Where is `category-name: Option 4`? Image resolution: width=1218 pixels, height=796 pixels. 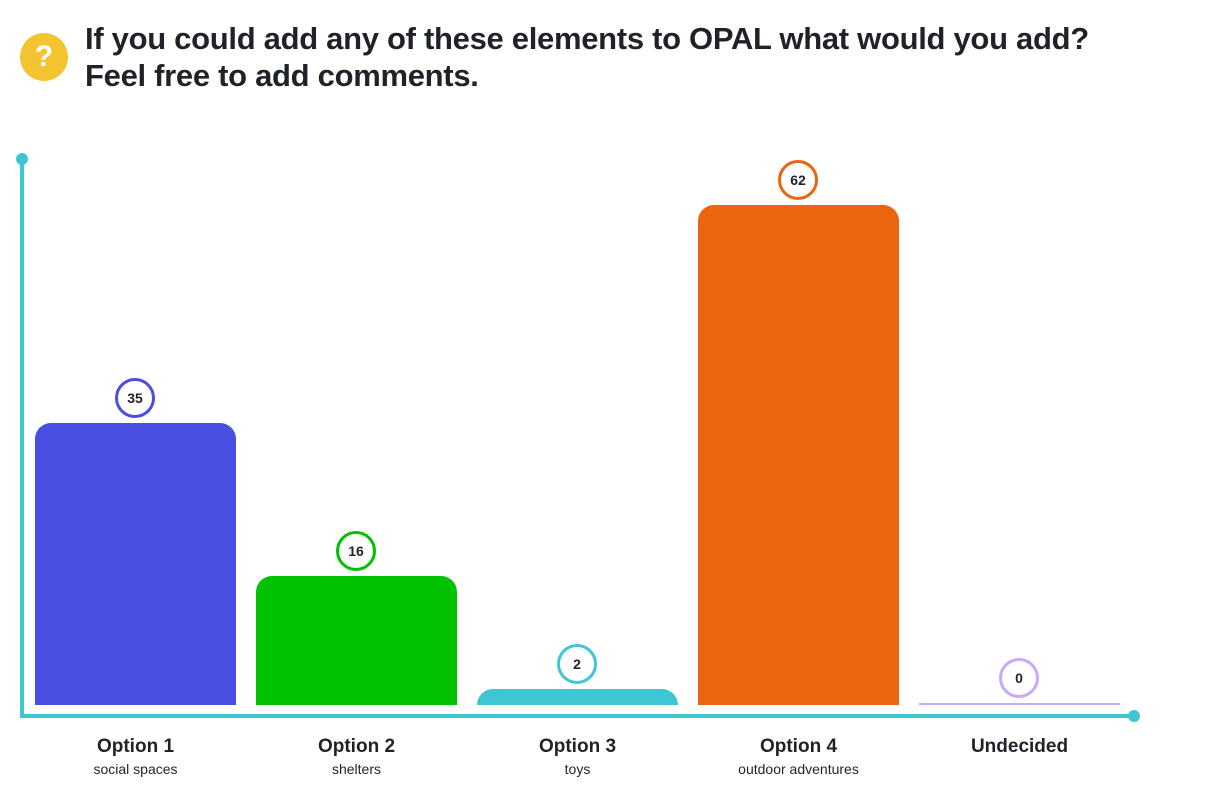 category-name: Option 4 is located at coordinates (798, 746).